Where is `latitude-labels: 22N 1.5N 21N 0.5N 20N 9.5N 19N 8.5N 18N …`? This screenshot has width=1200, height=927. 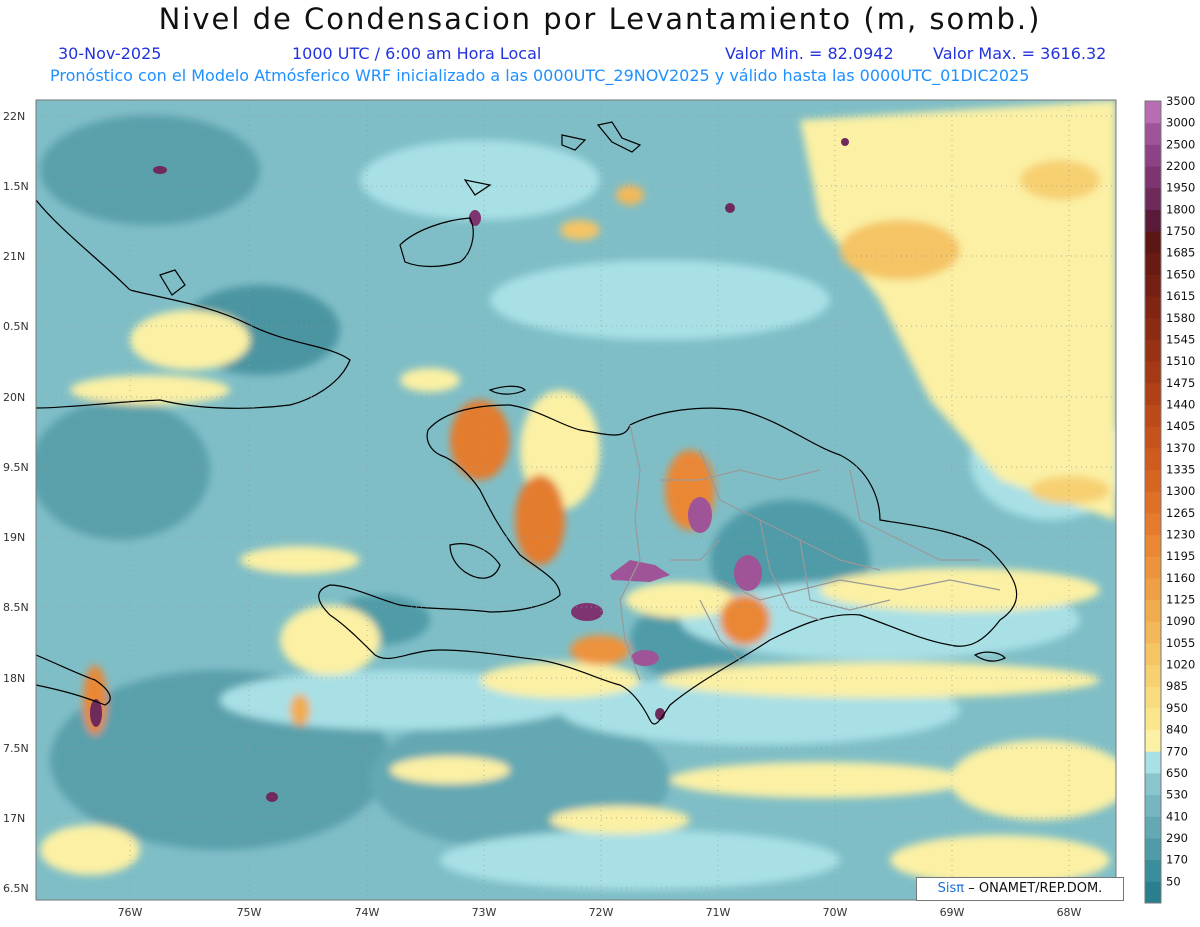
latitude-labels: 22N 1.5N 21N 0.5N 20N 9.5N 19N 8.5N 18N … is located at coordinates (16, 502).